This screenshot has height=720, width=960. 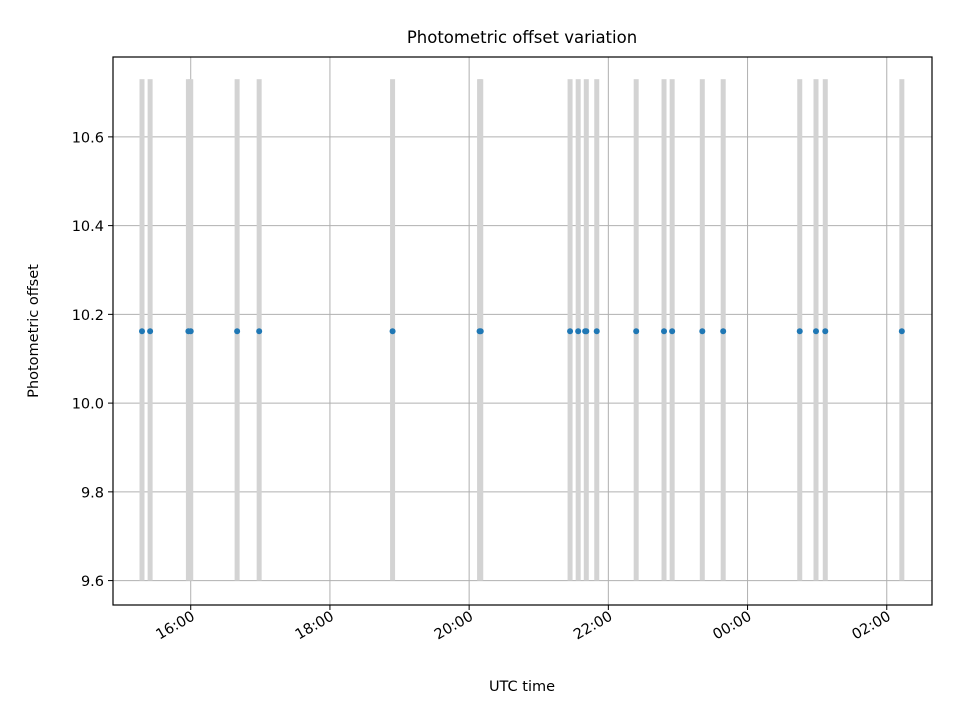 I want to click on chart-title: Photometric offset variation, so click(x=522, y=37).